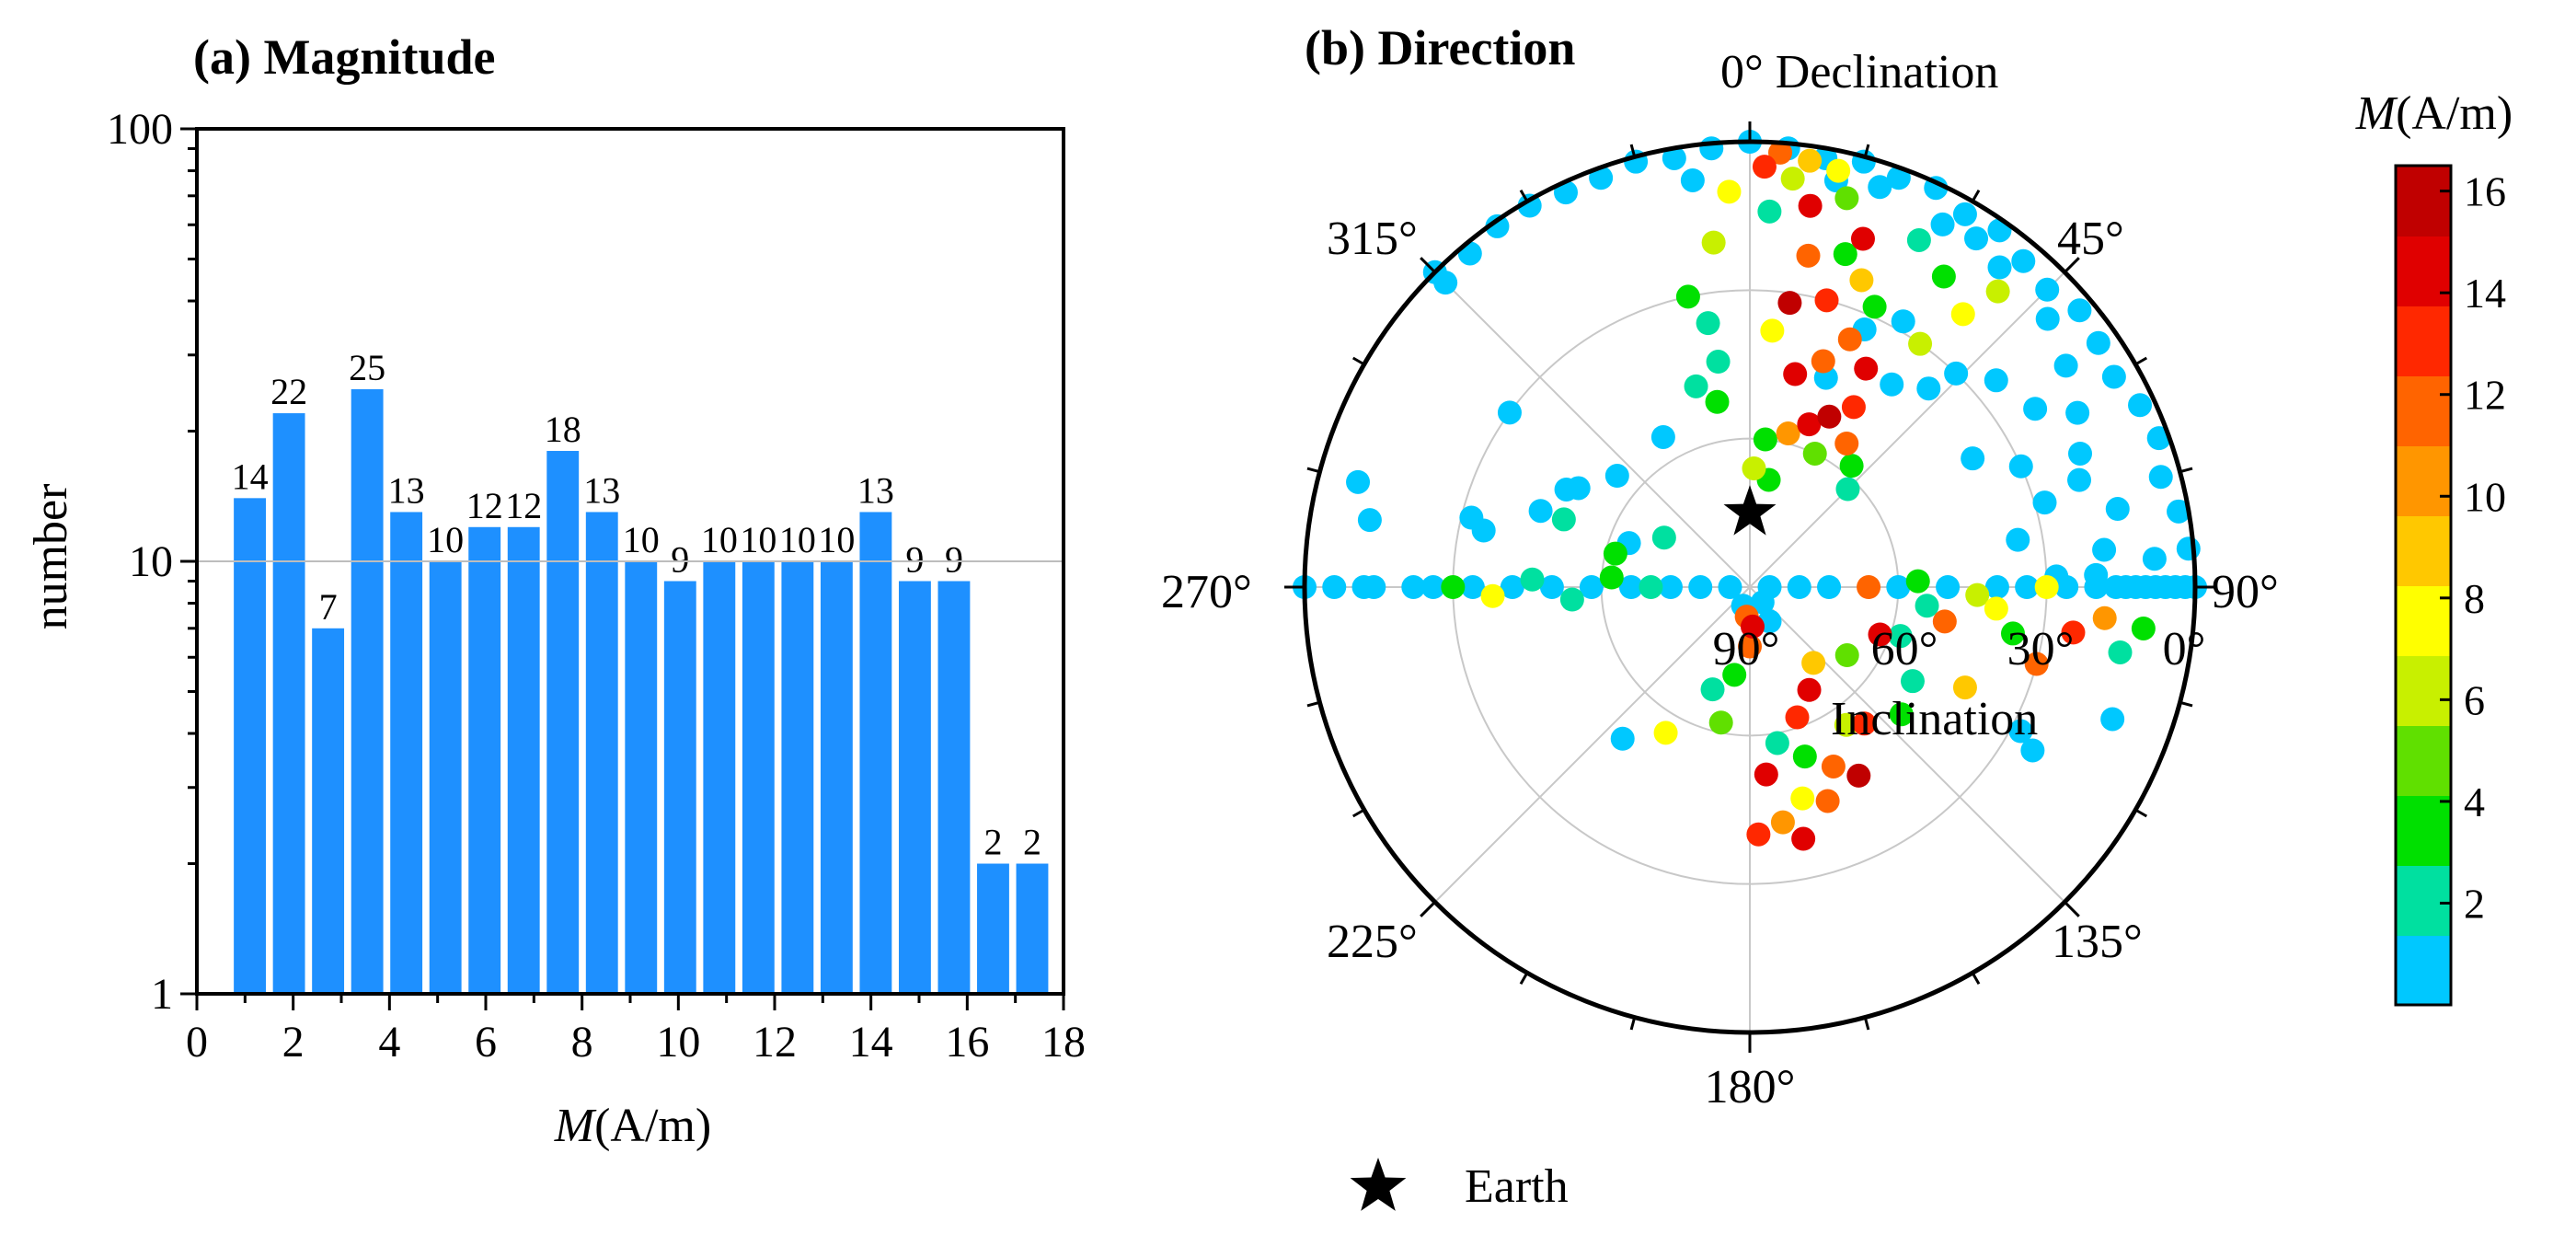 Image resolution: width=2576 pixels, height=1234 pixels. I want to click on bar-value-label: 22, so click(288, 391).